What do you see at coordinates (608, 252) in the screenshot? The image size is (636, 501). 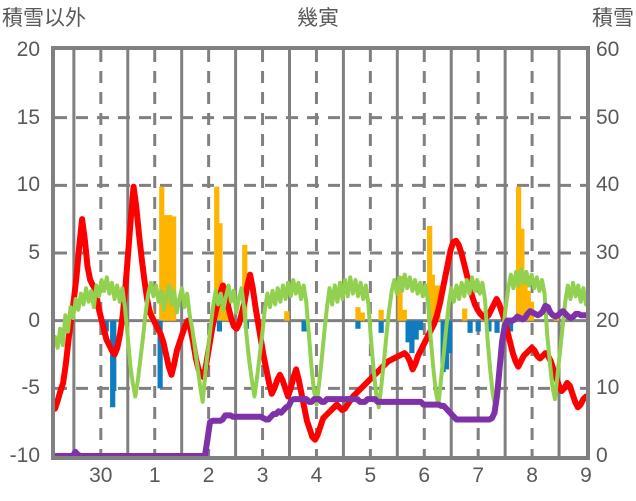 I see `y-axis-tick-right: 30` at bounding box center [608, 252].